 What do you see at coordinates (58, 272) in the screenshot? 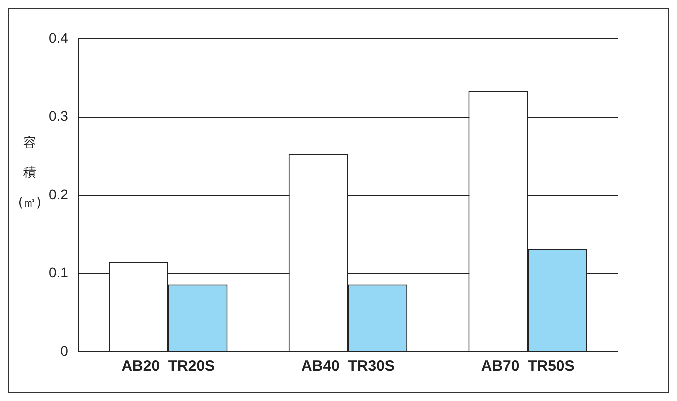
I see `y-tick-label: 0.1` at bounding box center [58, 272].